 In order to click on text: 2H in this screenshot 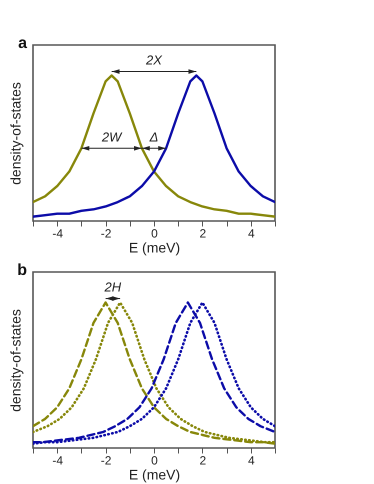, I will do `click(113, 287)`.